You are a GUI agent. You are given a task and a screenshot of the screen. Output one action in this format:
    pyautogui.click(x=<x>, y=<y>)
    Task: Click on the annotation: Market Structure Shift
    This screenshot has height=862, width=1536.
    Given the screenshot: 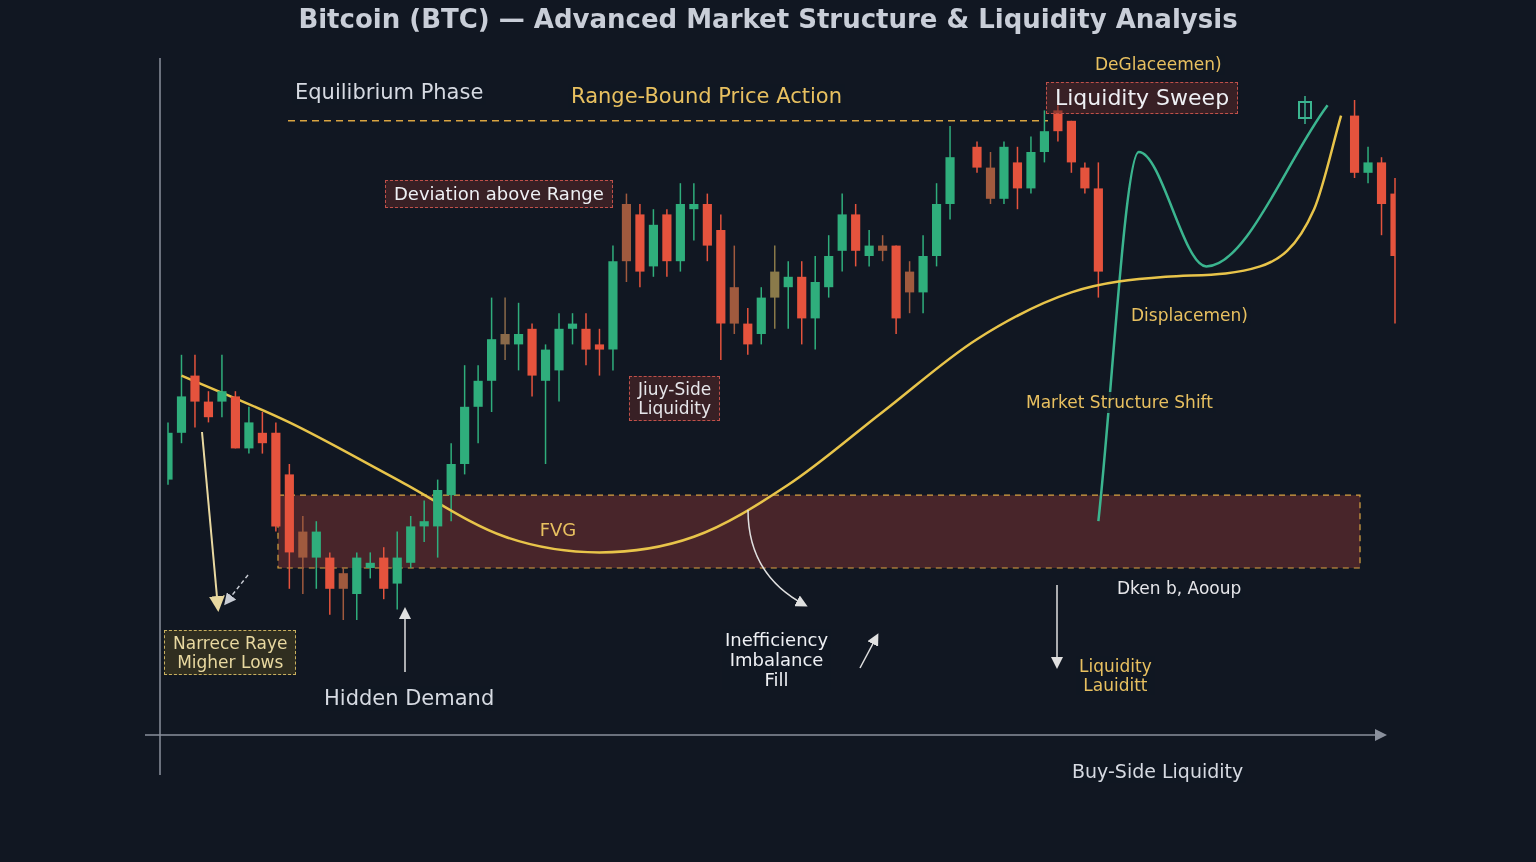 What is the action you would take?
    pyautogui.click(x=1119, y=402)
    